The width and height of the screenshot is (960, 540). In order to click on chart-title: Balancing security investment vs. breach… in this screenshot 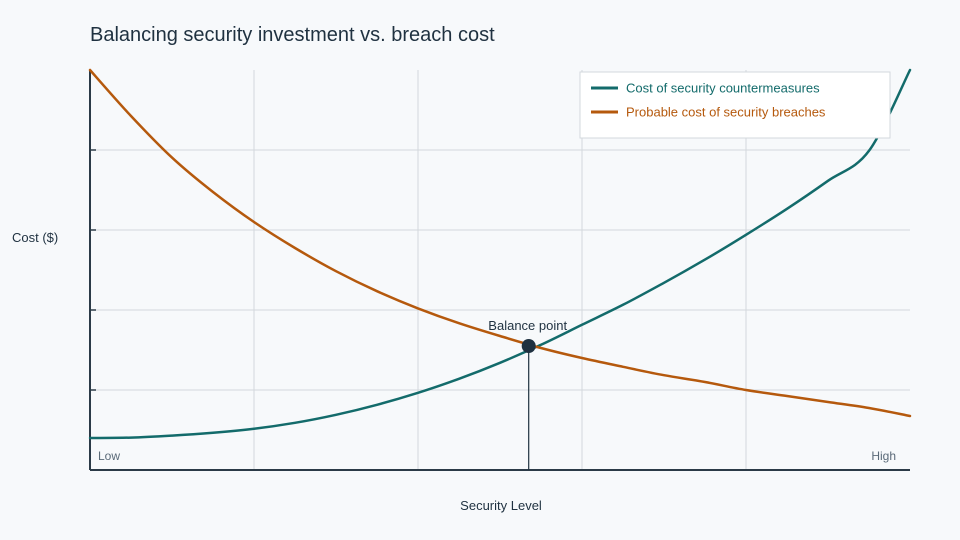, I will do `click(292, 35)`.